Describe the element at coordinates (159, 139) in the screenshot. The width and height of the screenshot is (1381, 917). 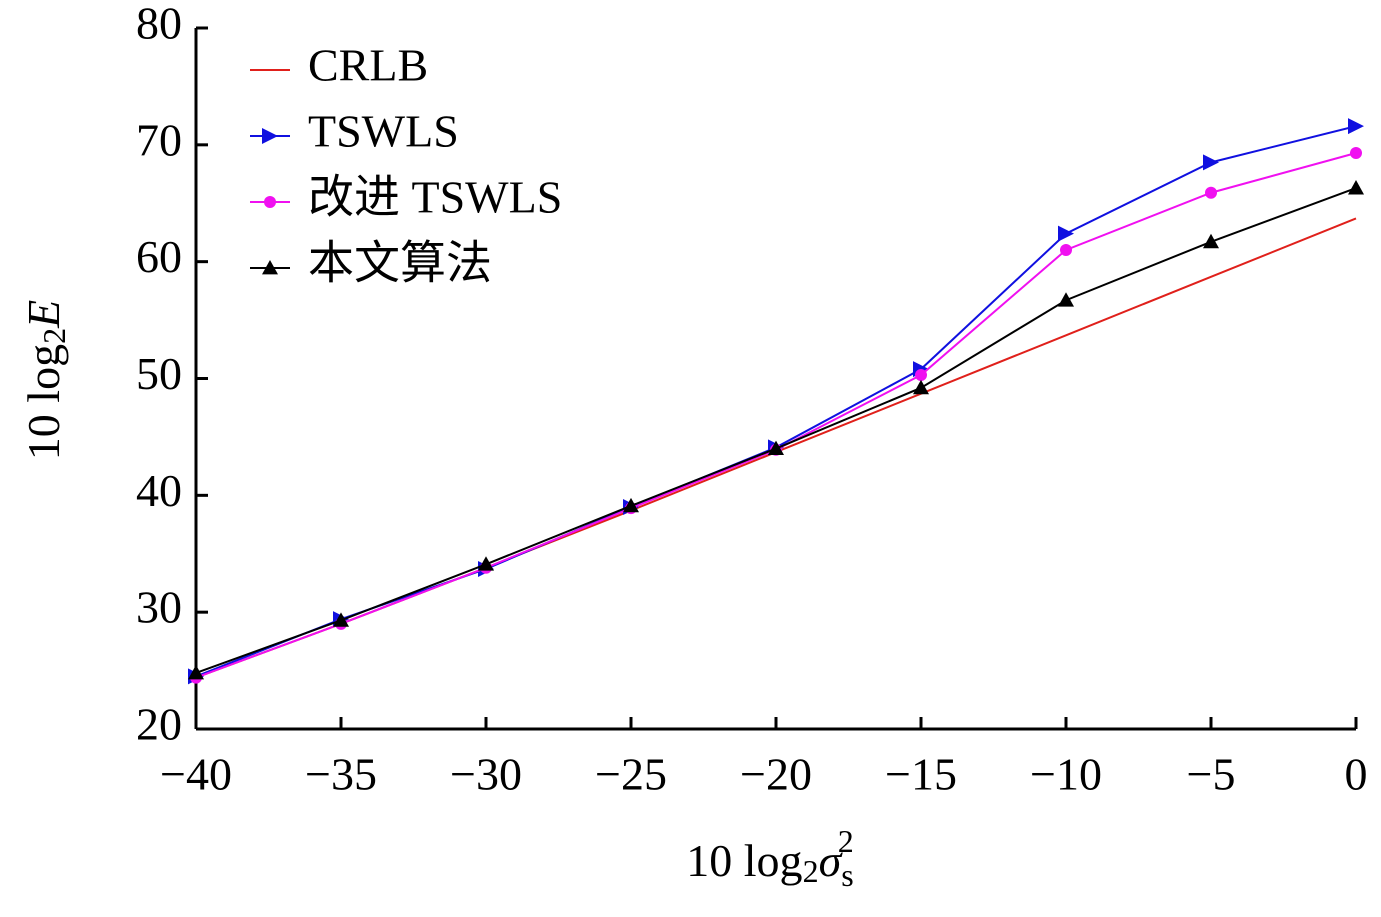
I see `y-tick-label: 70` at that location.